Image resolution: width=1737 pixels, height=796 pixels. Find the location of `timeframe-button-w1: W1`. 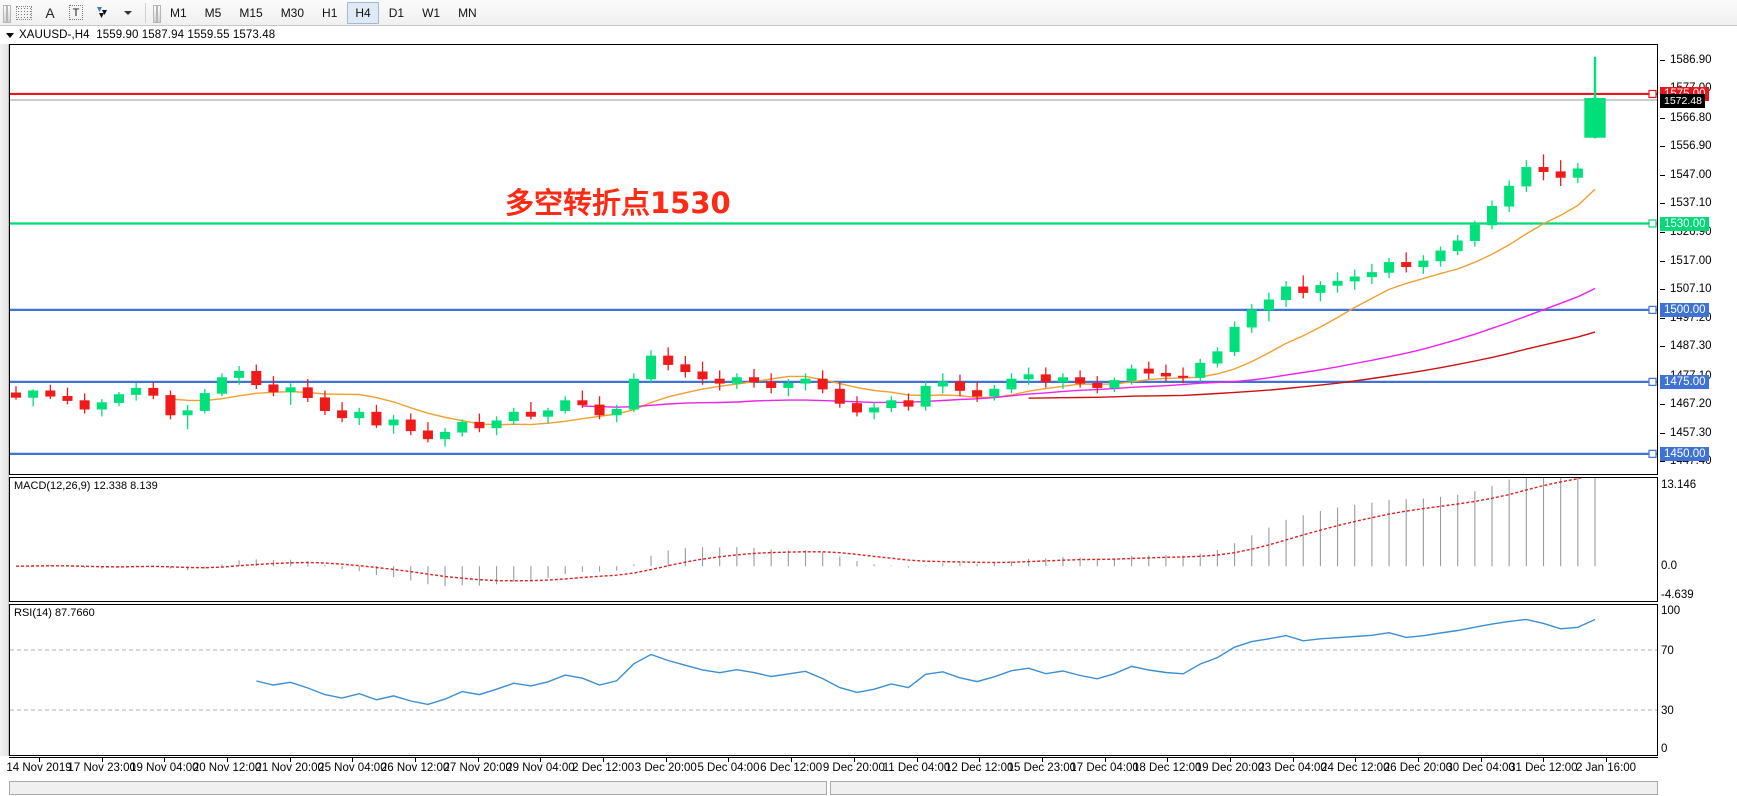

timeframe-button-w1: W1 is located at coordinates (431, 12).